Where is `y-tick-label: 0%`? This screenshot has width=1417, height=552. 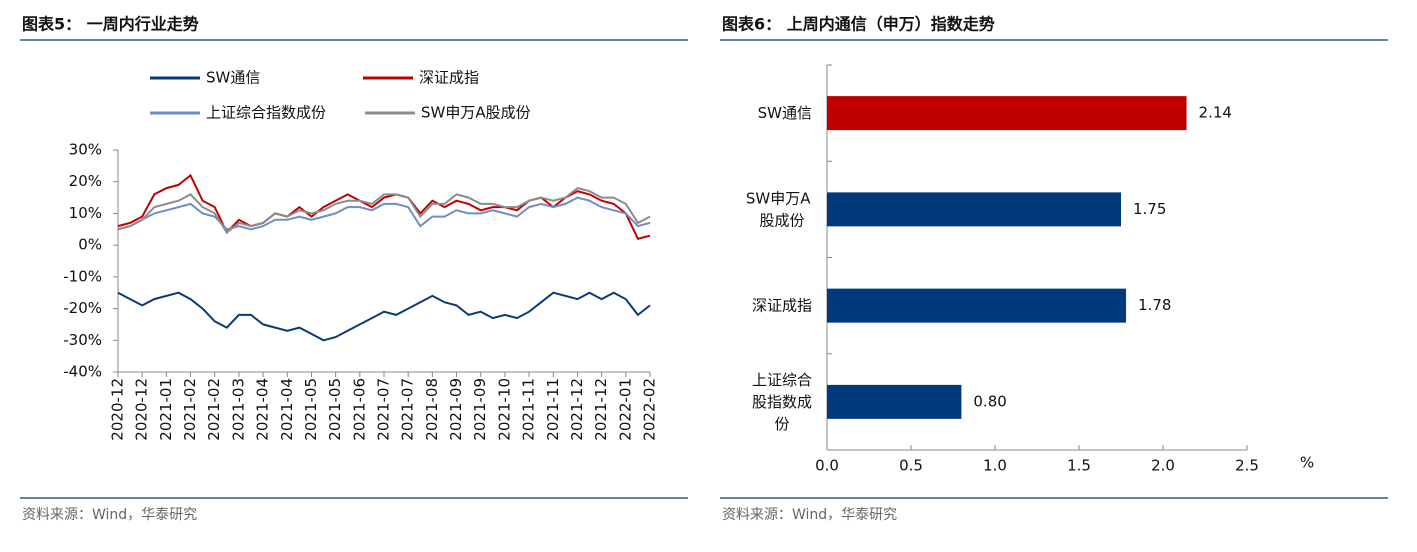
y-tick-label: 0% is located at coordinates (90, 245).